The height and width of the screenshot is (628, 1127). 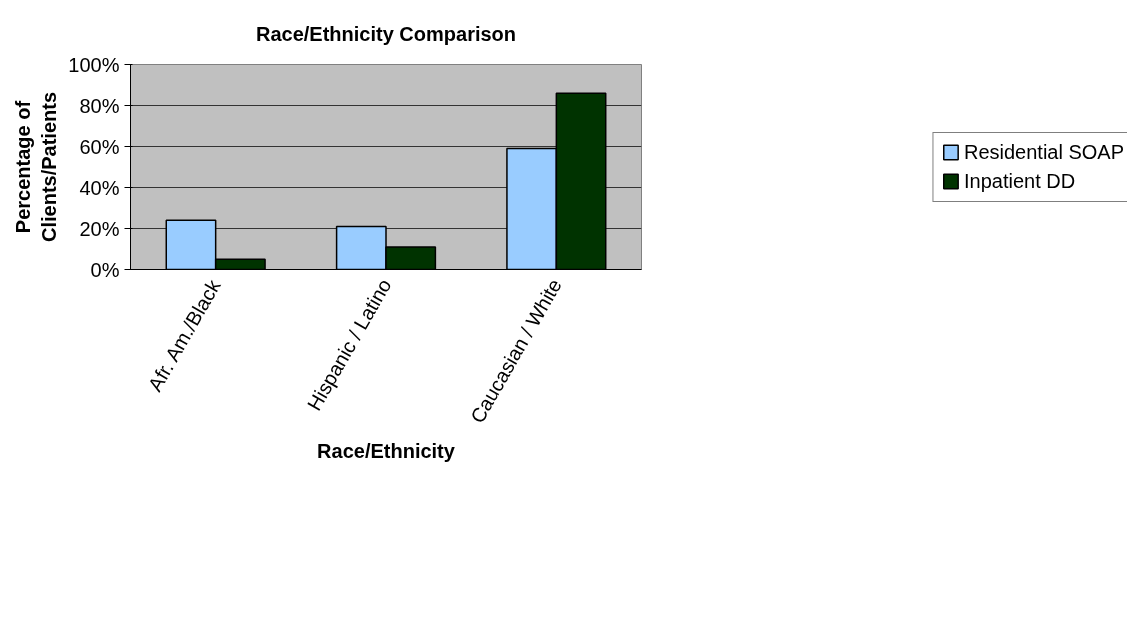 I want to click on y-axis-title: Percentage of Clients/Patients, so click(x=36, y=167).